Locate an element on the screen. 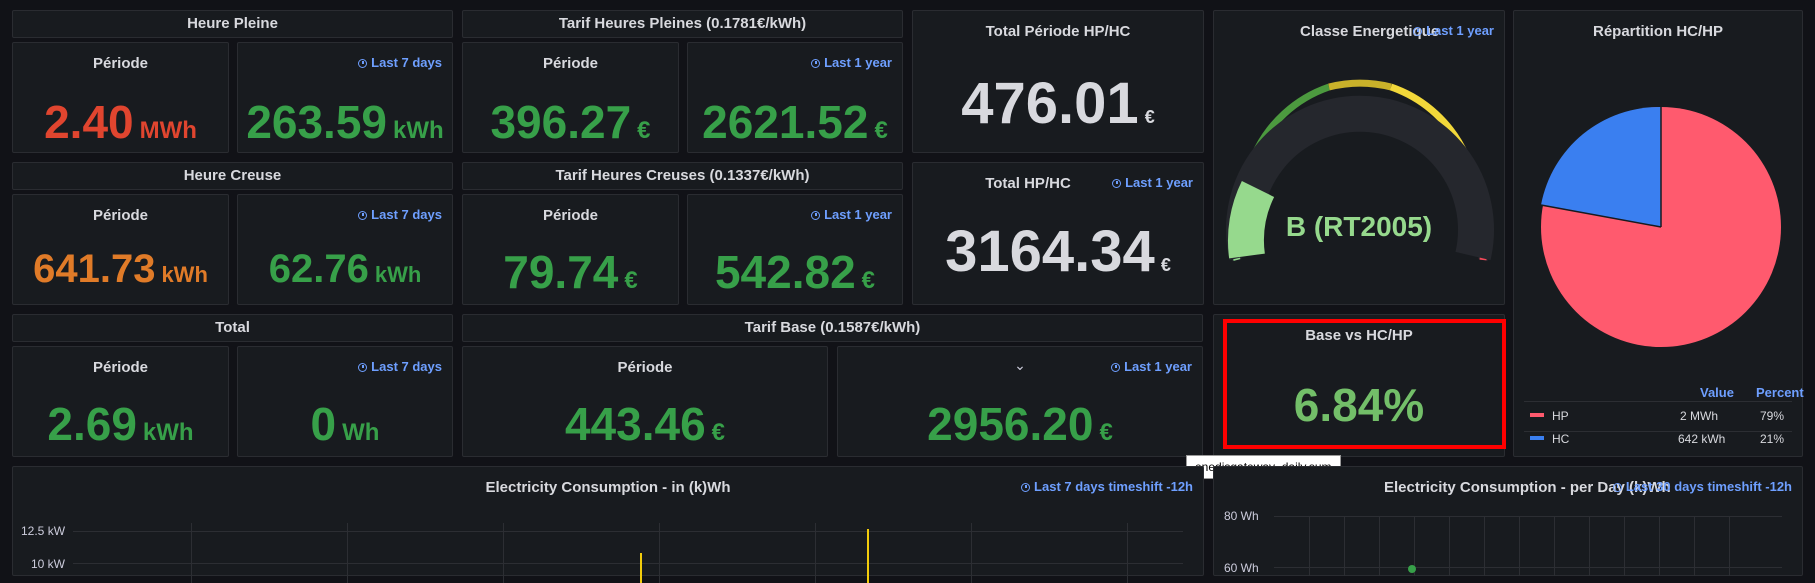 Image resolution: width=1815 pixels, height=583 pixels. stat-value: 476.01 € is located at coordinates (1058, 104).